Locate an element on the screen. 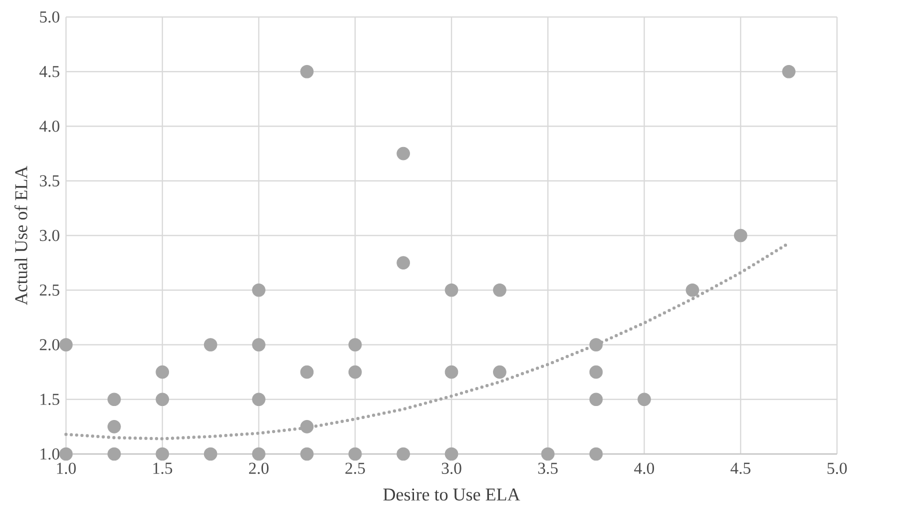 The image size is (904, 529). y-tick-label: 3.5 is located at coordinates (50, 181).